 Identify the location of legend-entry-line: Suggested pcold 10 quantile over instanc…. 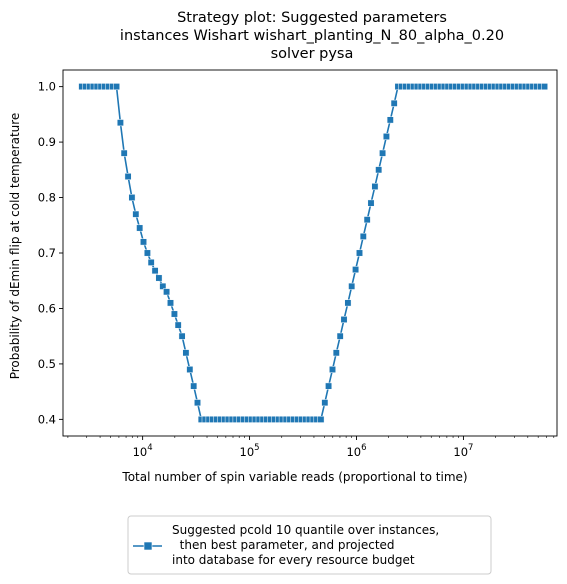
(305, 530).